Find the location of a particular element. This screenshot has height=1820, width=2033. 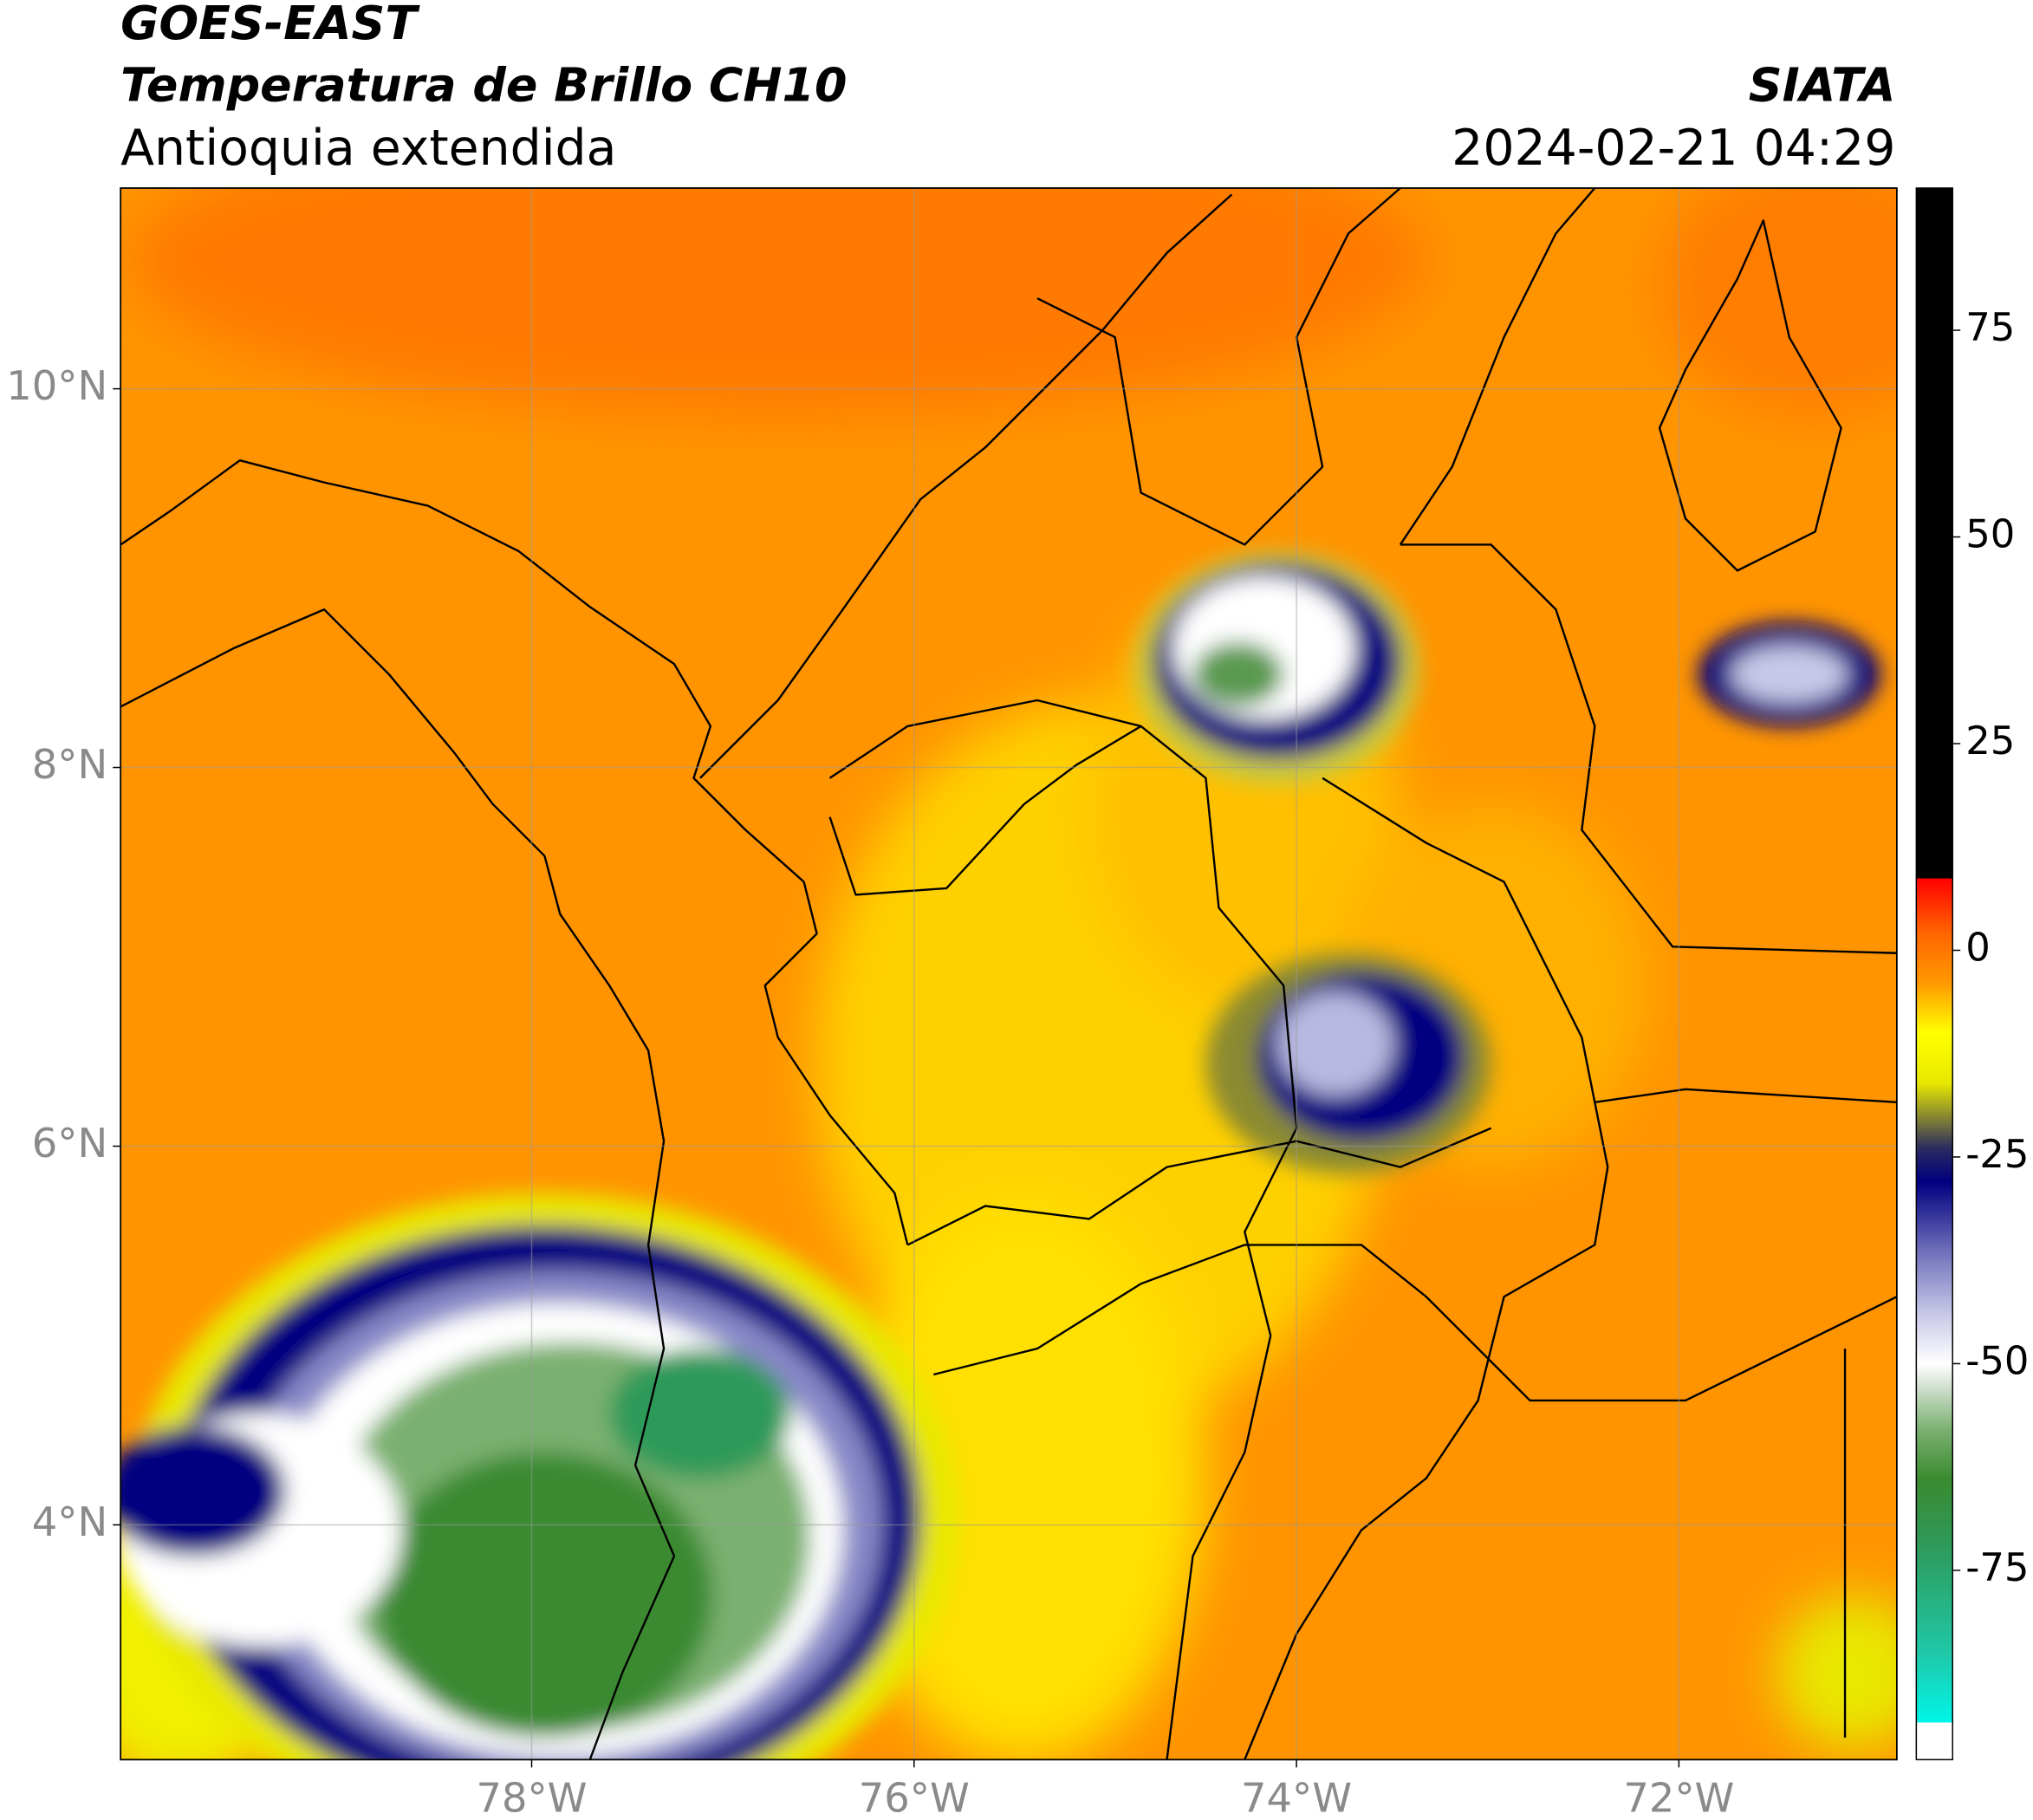

subtitle: Temperatura de Brillo CH10 is located at coordinates (483, 85).